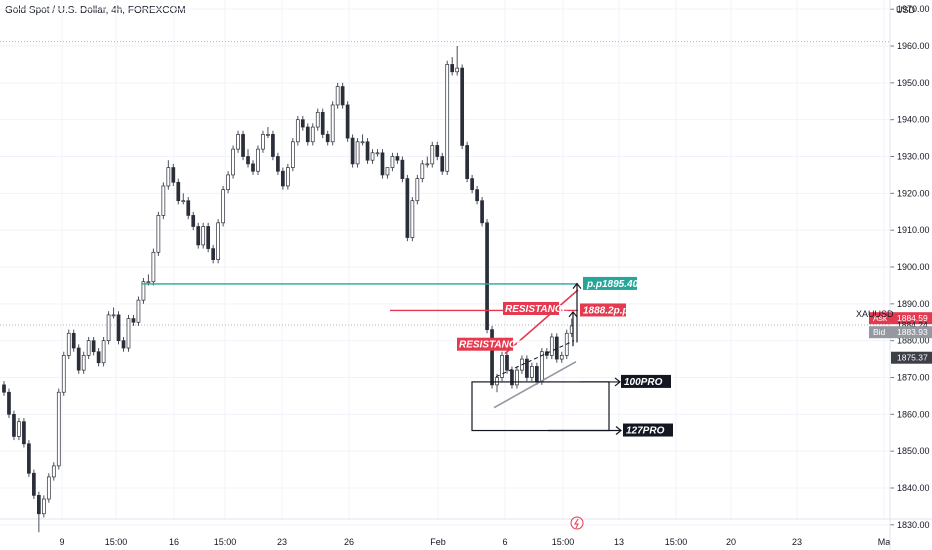  What do you see at coordinates (491, 345) in the screenshot?
I see `resistance-text-2: RESISTANCE` at bounding box center [491, 345].